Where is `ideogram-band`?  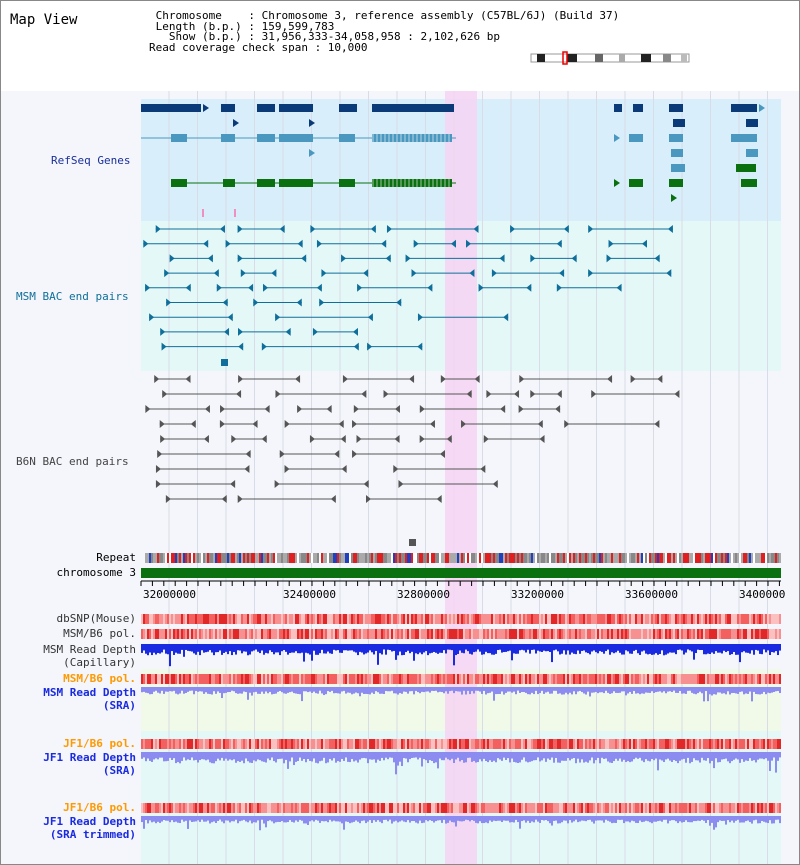
ideogram-band is located at coordinates (599, 58).